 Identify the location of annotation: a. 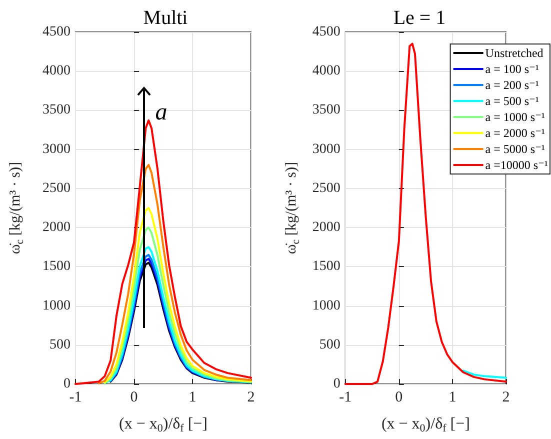
(161, 112).